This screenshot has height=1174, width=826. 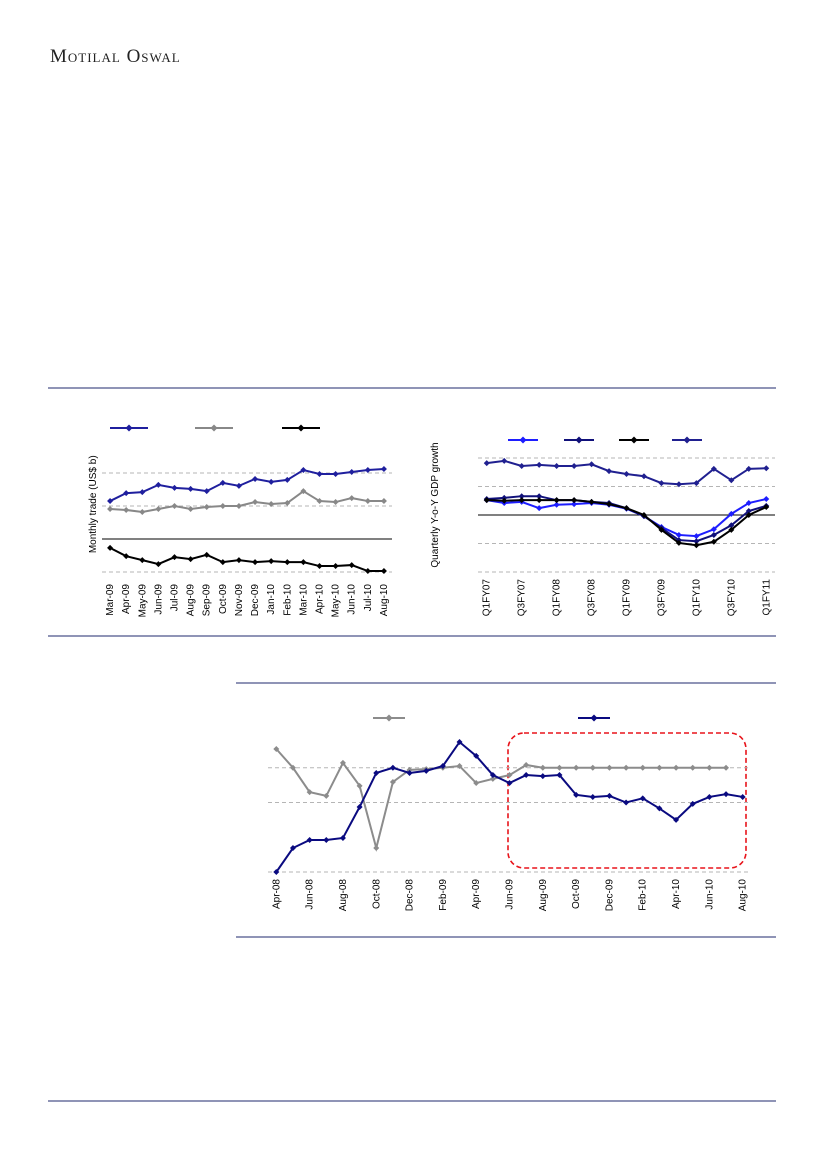 I want to click on x-tick-label: Jun-09, so click(x=158, y=599).